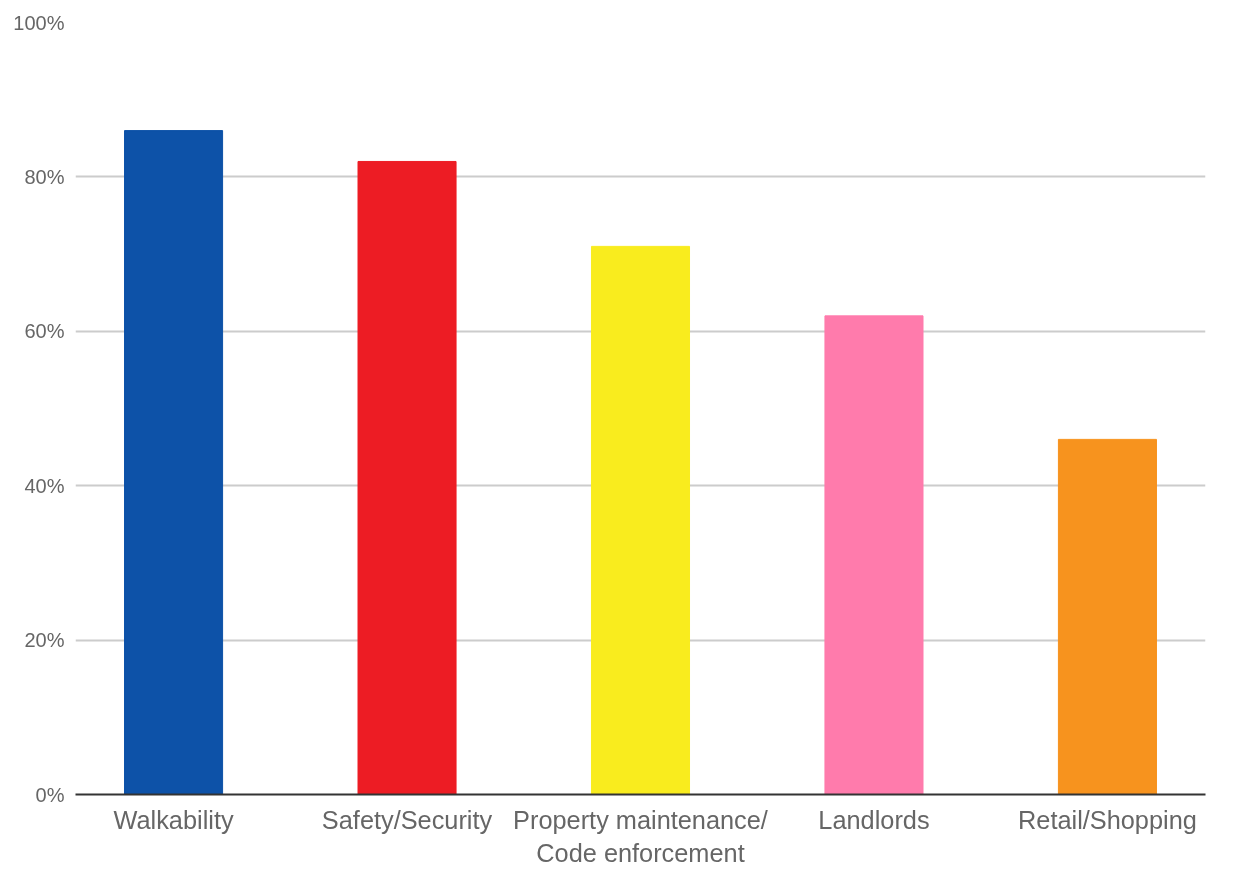 The height and width of the screenshot is (880, 1245). Describe the element at coordinates (44, 485) in the screenshot. I see `y-tick-label: 40%` at that location.